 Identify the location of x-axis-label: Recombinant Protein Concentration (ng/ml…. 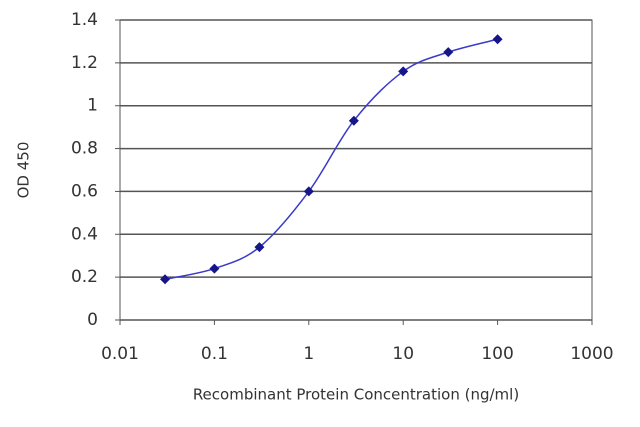
(356, 395).